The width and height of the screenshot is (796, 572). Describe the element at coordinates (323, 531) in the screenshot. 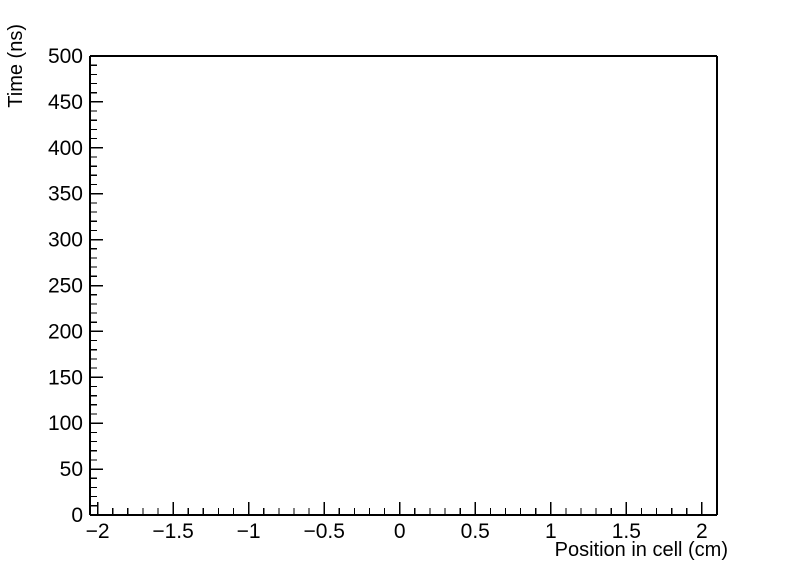

I see `x-tick-label: −0.5` at that location.